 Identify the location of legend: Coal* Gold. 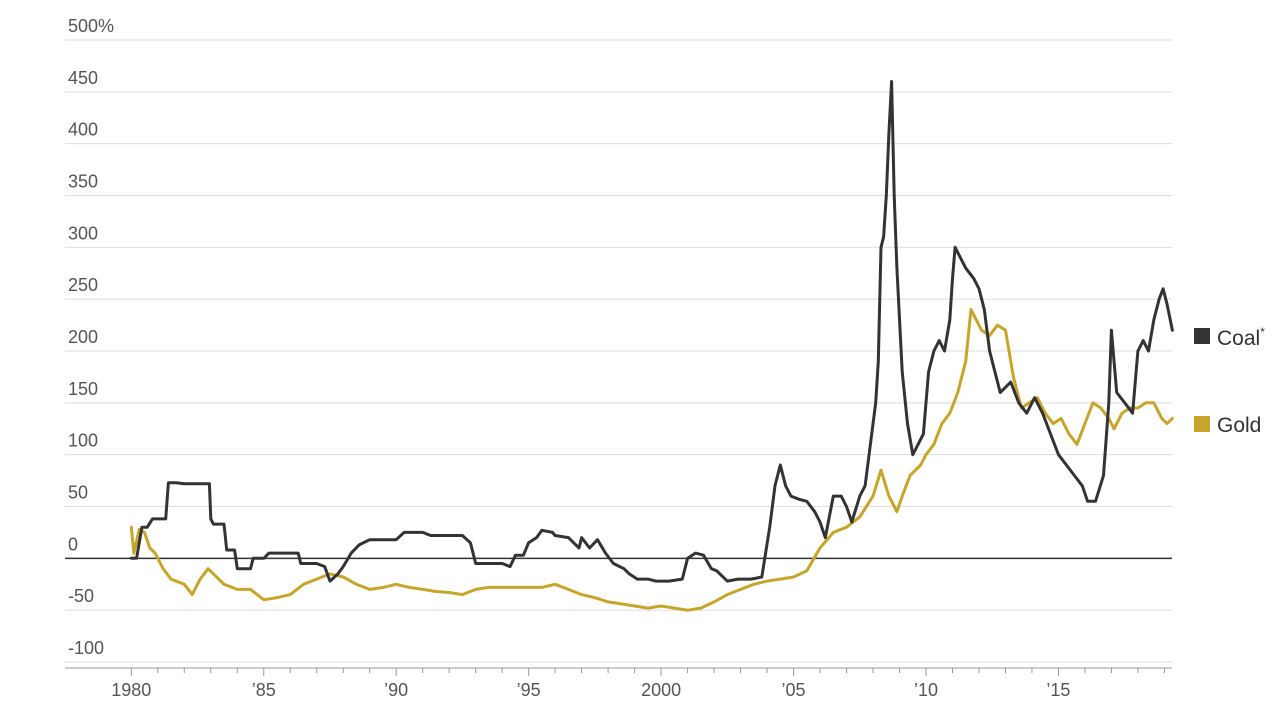
(1229, 381).